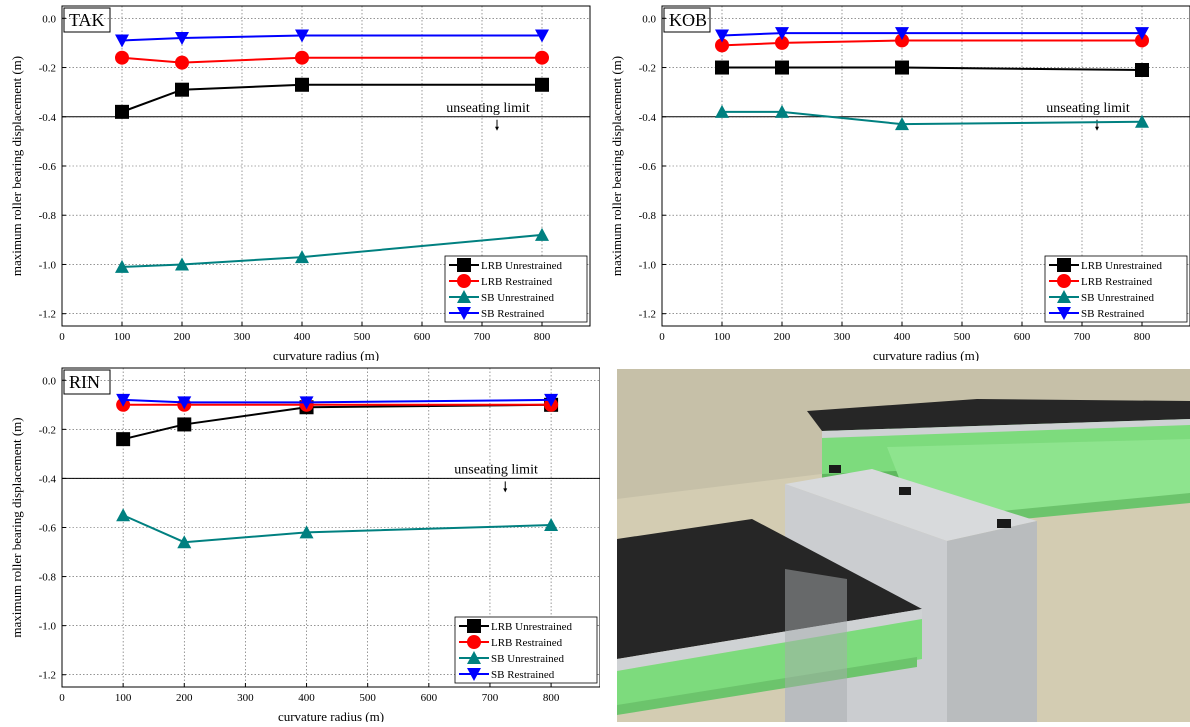 The height and width of the screenshot is (727, 1190). What do you see at coordinates (48, 216) in the screenshot?
I see `y-tick-label: -0.8` at bounding box center [48, 216].